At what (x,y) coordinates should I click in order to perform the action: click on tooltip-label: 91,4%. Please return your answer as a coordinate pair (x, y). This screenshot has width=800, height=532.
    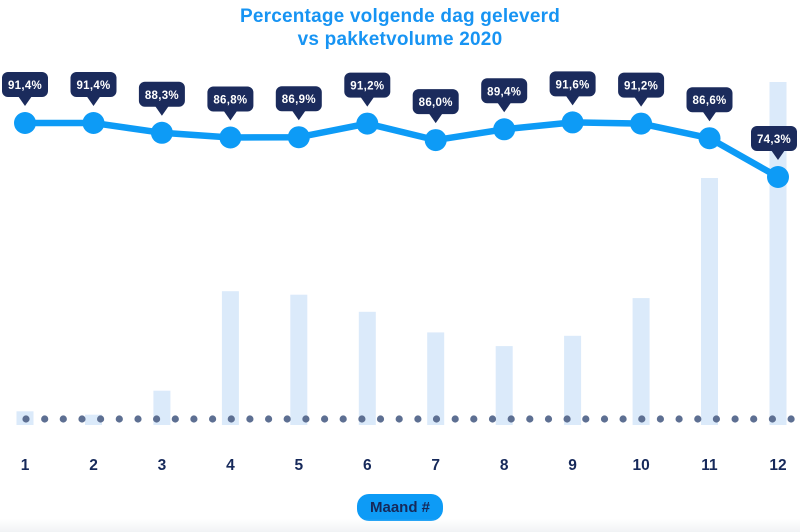
    Looking at the image, I should click on (93, 86).